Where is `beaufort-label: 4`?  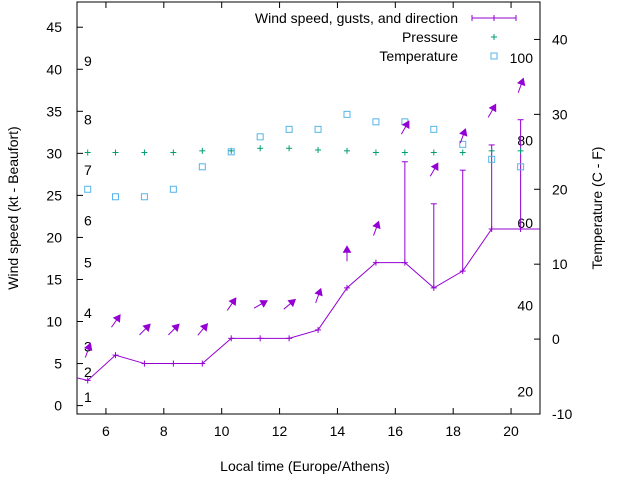
beaufort-label: 4 is located at coordinates (88, 313).